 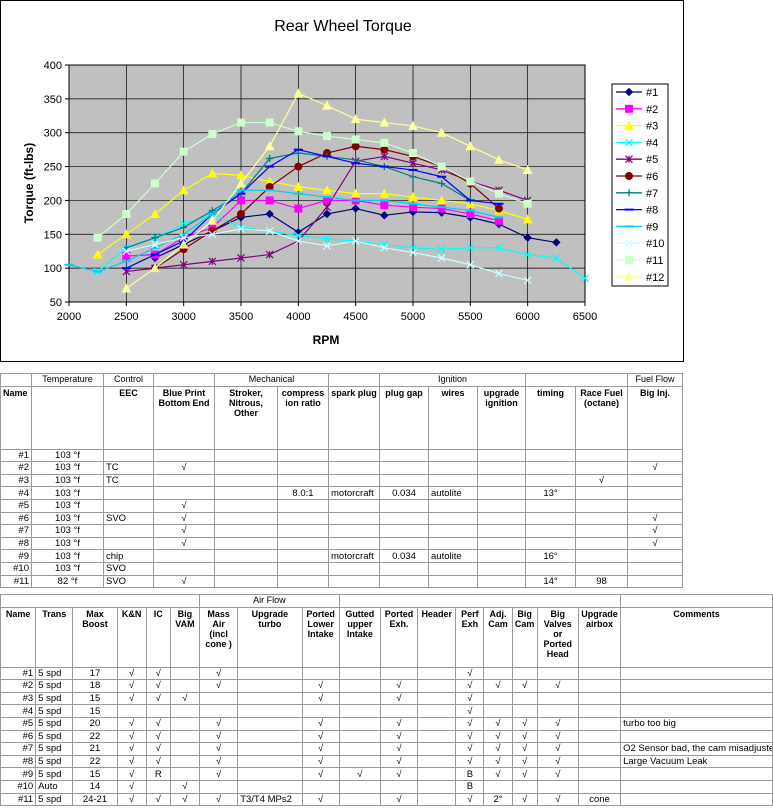 What do you see at coordinates (652, 177) in the screenshot?
I see `legend-label: #6` at bounding box center [652, 177].